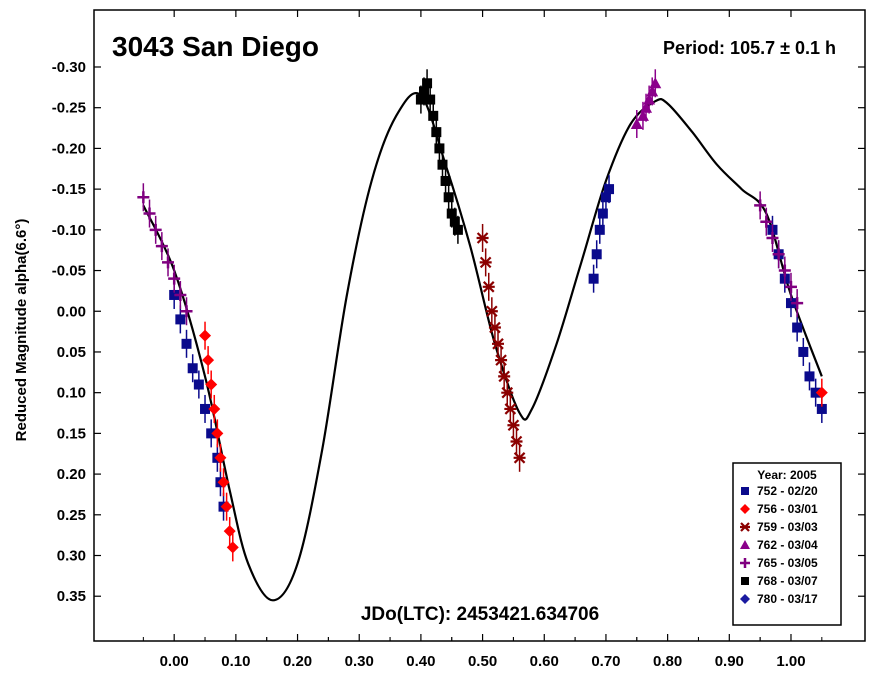  Describe the element at coordinates (69, 189) in the screenshot. I see `y-tick-label: -0.15` at that location.